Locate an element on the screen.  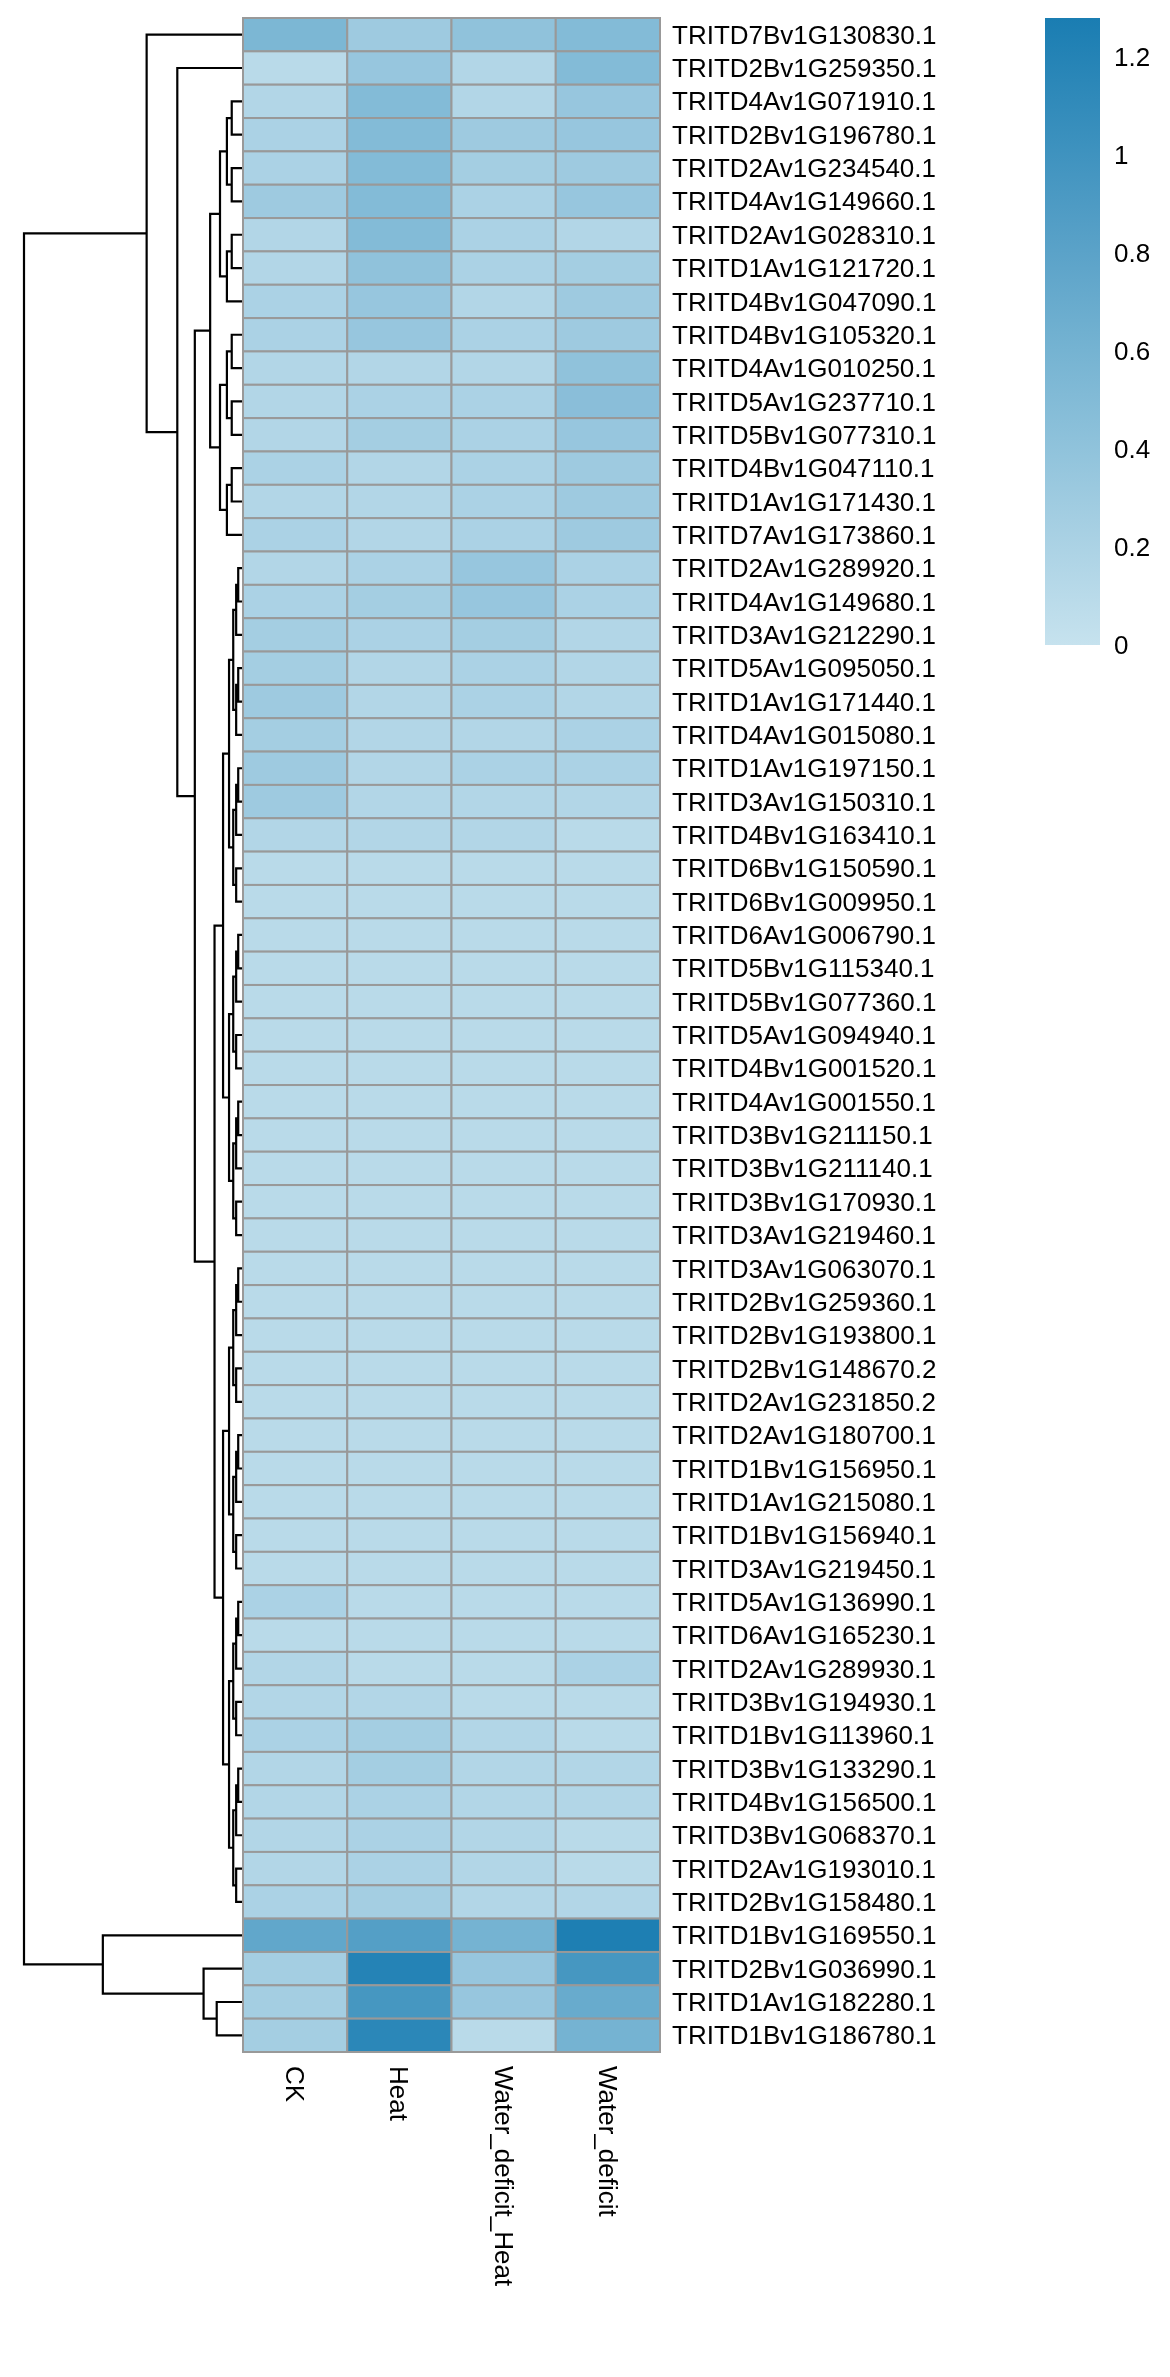
y-tick-label: TRITD4Bv1G047110.1 is located at coordinates (803, 468).